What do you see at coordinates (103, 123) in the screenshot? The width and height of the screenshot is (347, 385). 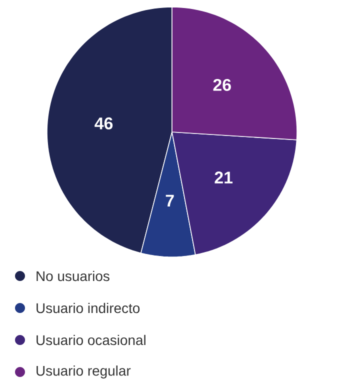 I see `data-label: 46` at bounding box center [103, 123].